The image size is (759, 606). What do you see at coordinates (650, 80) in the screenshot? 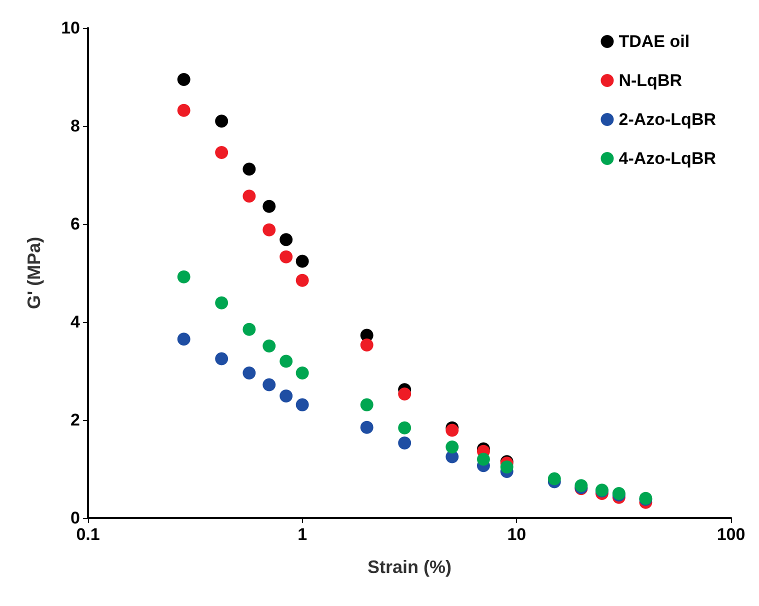
I see `legend-label: N-LqBR` at bounding box center [650, 80].